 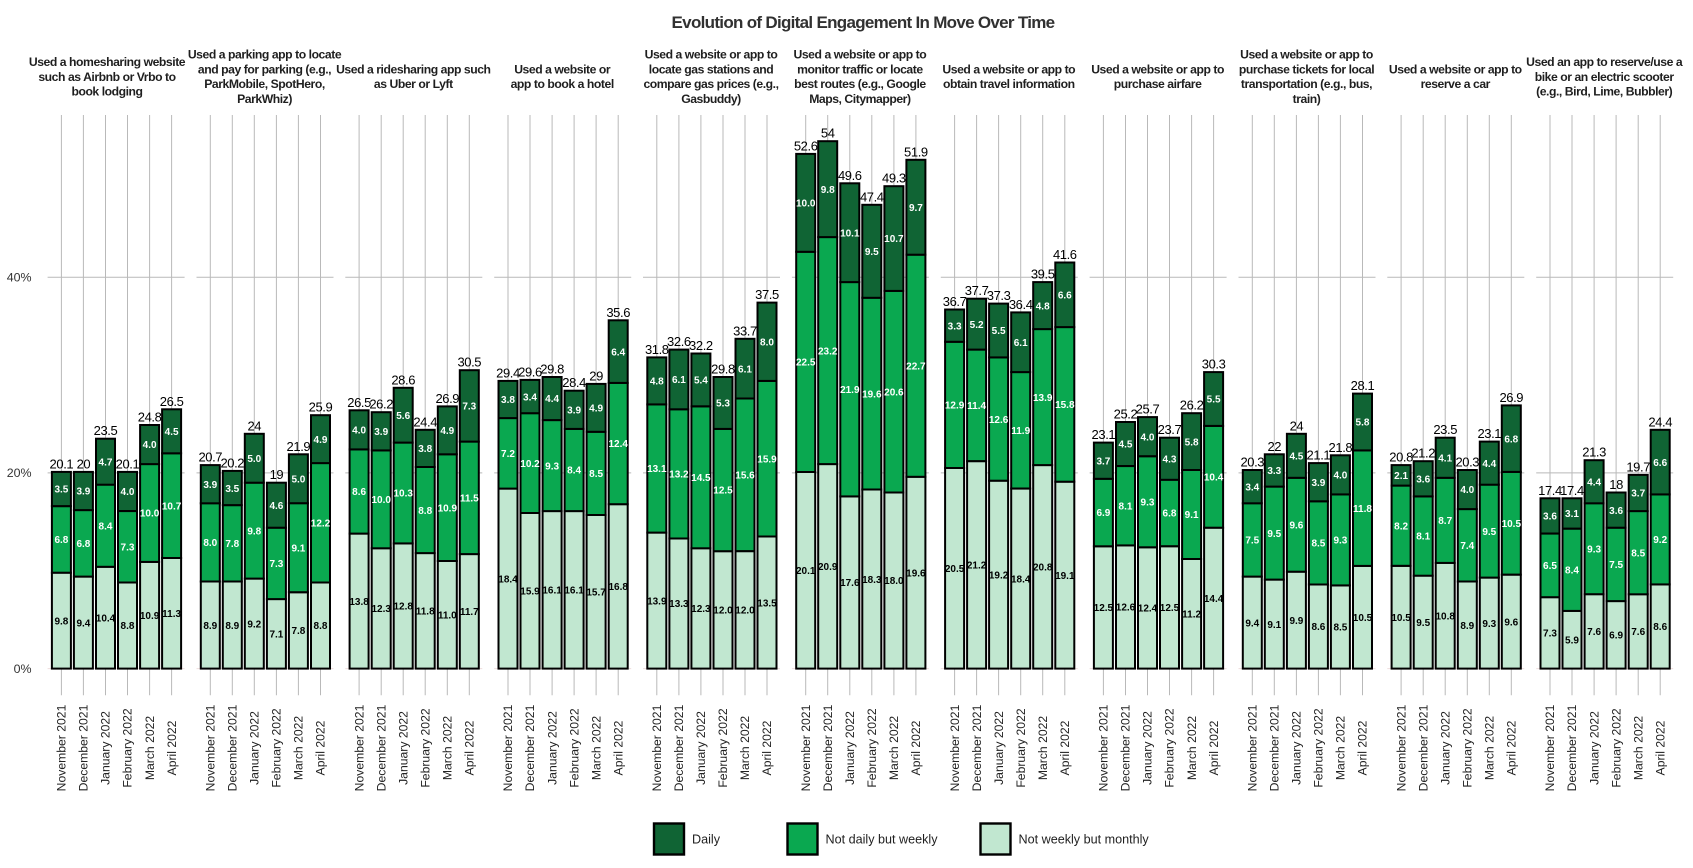 I want to click on svg-text: 10.0, so click(x=381, y=500).